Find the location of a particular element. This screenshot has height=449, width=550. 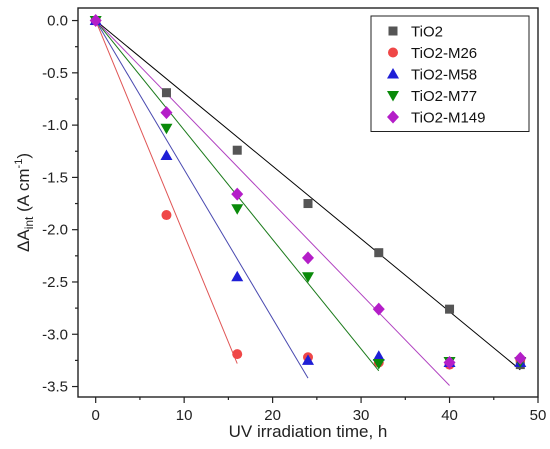

x-axis-title: UV irradiation time, h is located at coordinates (308, 431).